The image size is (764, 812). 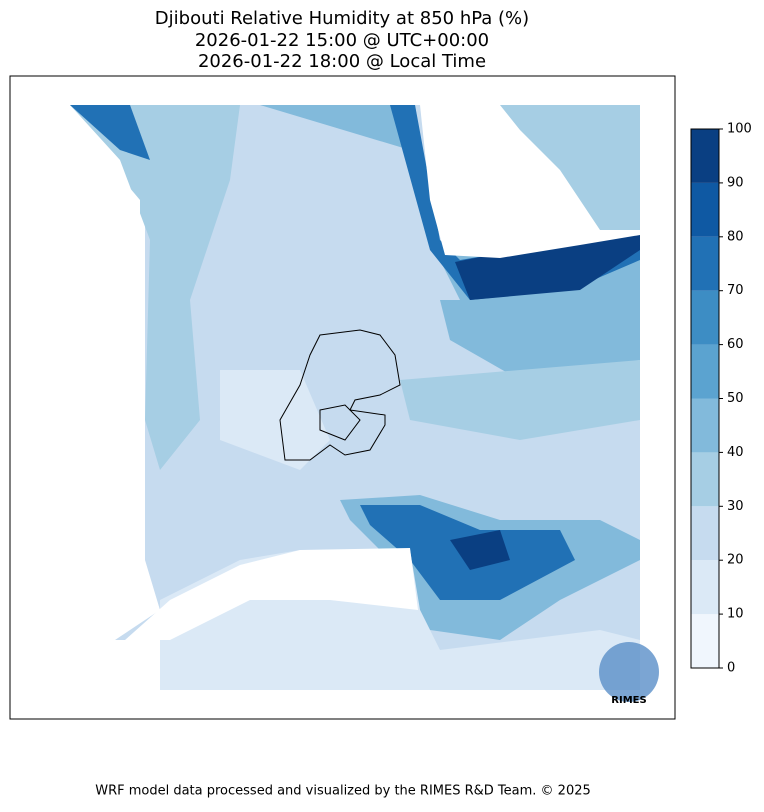 What do you see at coordinates (735, 236) in the screenshot?
I see `colorbar-tick-label: 80` at bounding box center [735, 236].